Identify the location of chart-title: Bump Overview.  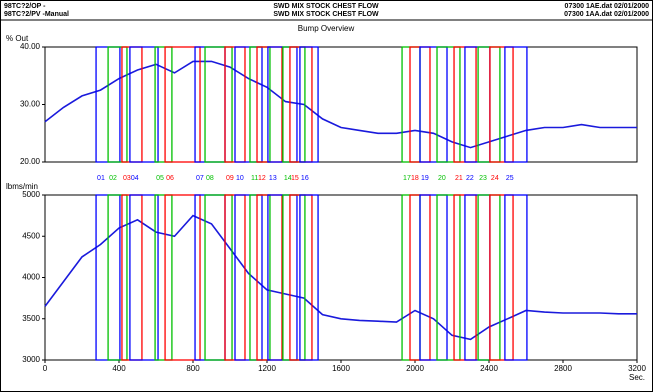
(326, 28).